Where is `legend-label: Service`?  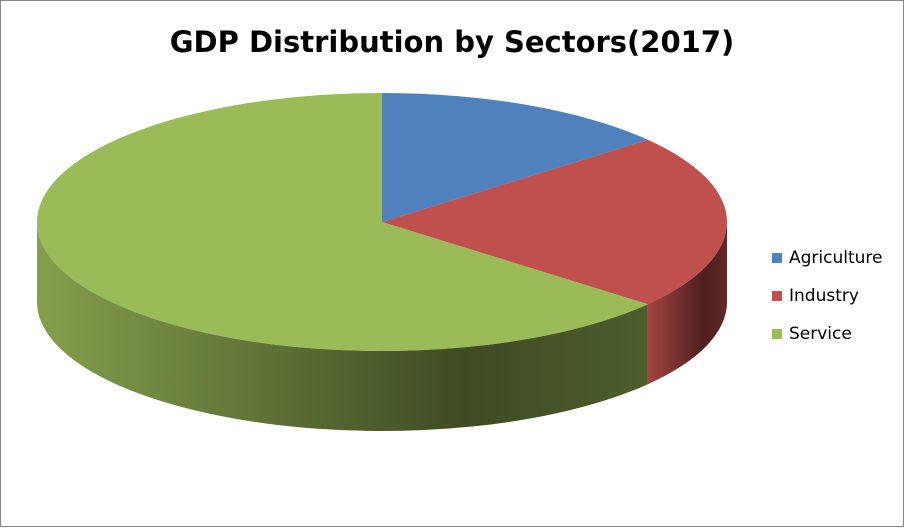
legend-label: Service is located at coordinates (820, 334).